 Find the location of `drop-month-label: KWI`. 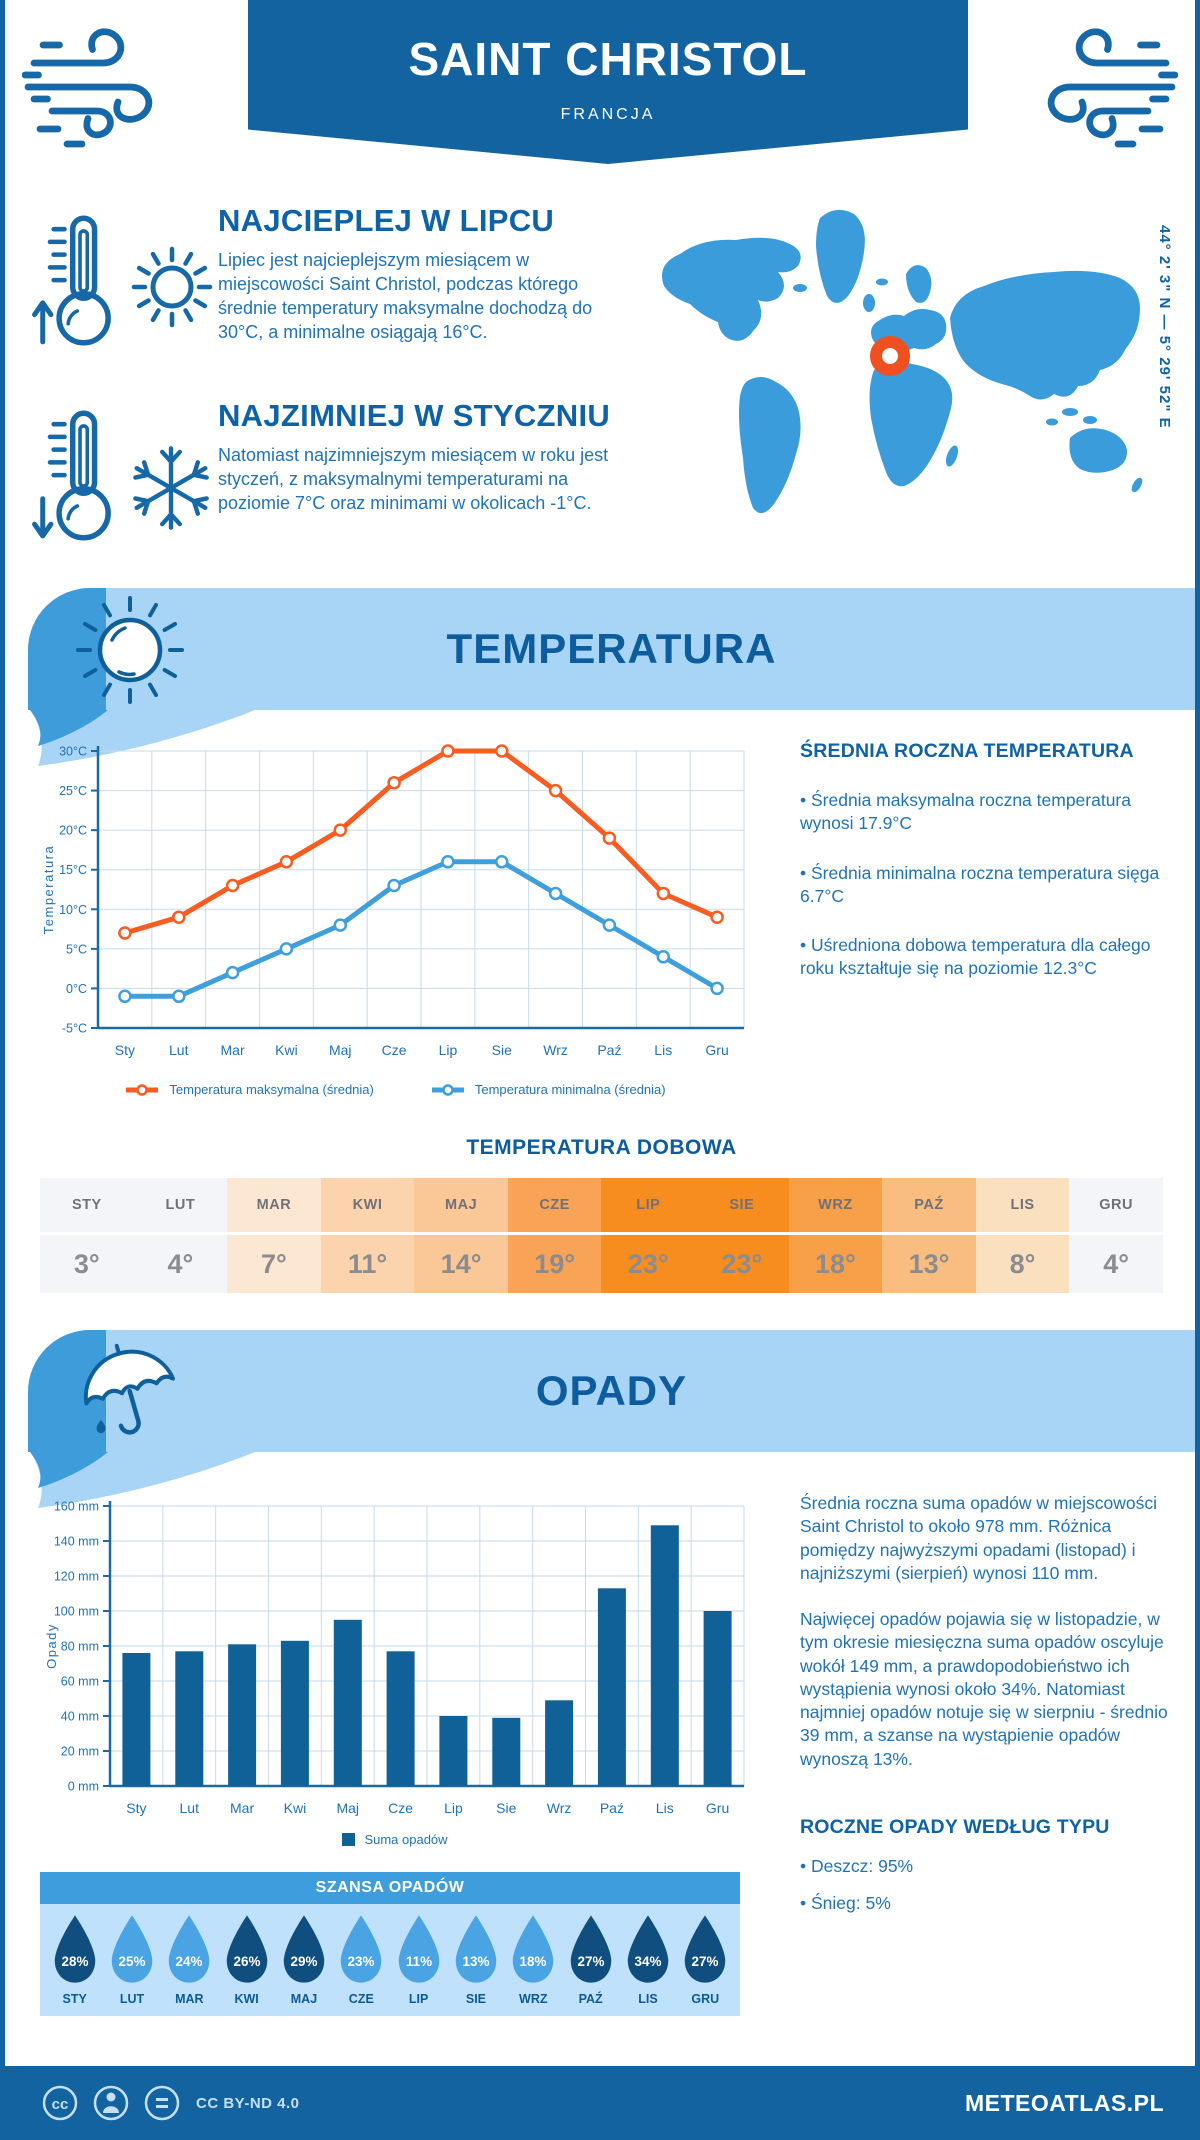

drop-month-label: KWI is located at coordinates (246, 1999).